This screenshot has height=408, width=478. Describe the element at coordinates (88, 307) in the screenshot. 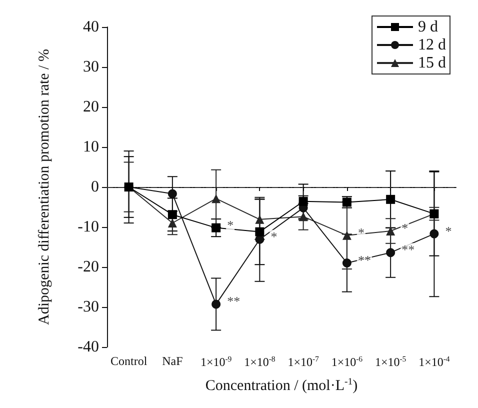

I see `y-tick-label: -30` at that location.